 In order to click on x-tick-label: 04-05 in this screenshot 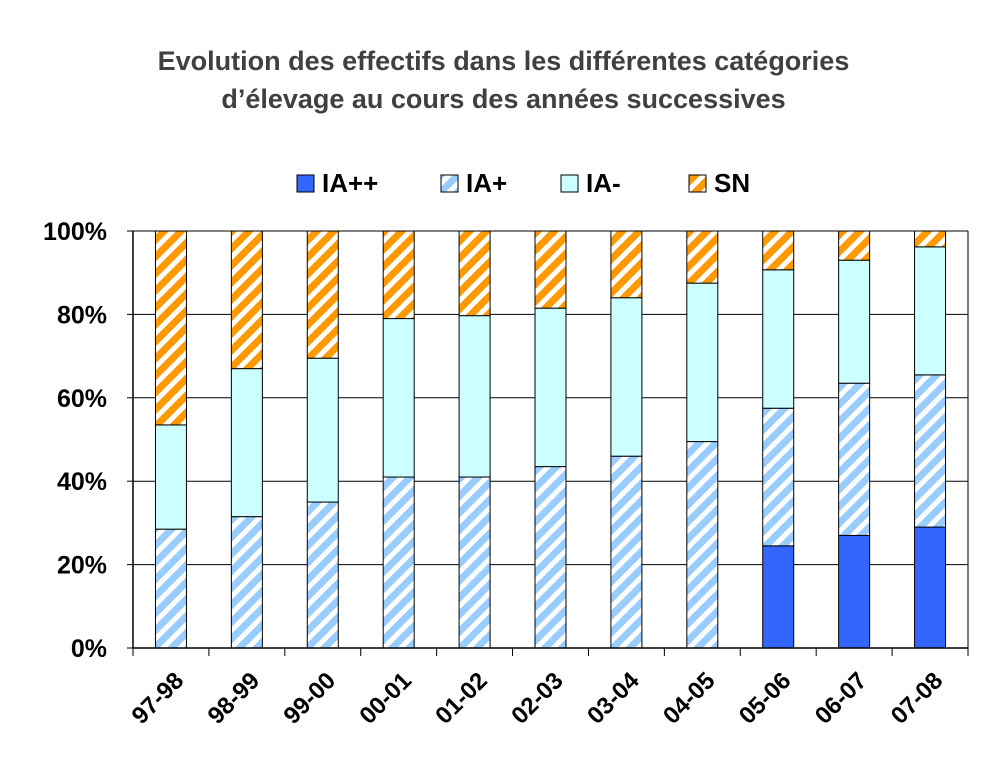, I will do `click(689, 698)`.